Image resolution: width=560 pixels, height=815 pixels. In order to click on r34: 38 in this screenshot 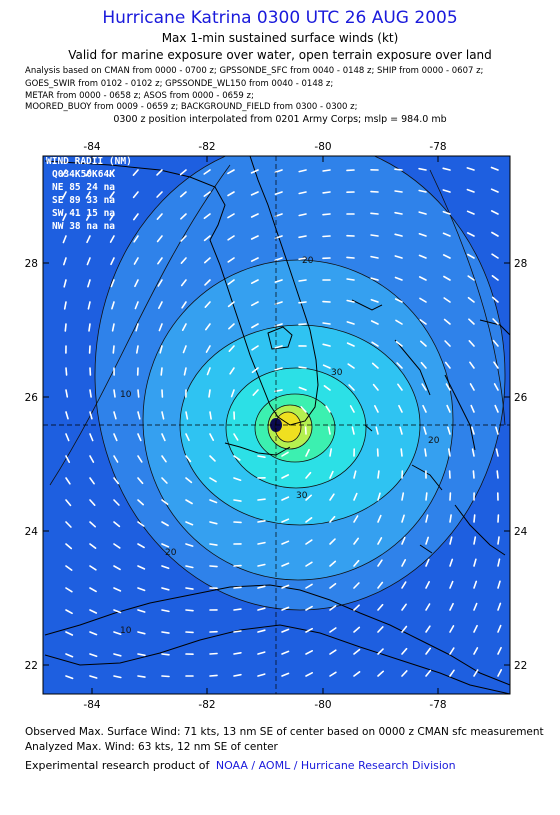, I will do `click(75, 226)`.